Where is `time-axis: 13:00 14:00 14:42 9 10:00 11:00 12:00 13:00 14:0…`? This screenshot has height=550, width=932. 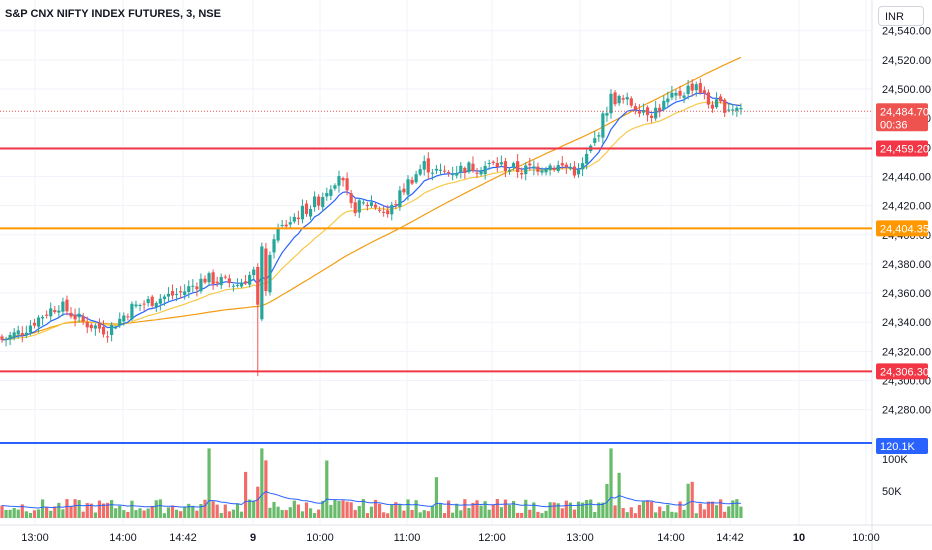
time-axis: 13:00 14:00 14:42 9 10:00 11:00 12:00 13:00 14:0… is located at coordinates (450, 538).